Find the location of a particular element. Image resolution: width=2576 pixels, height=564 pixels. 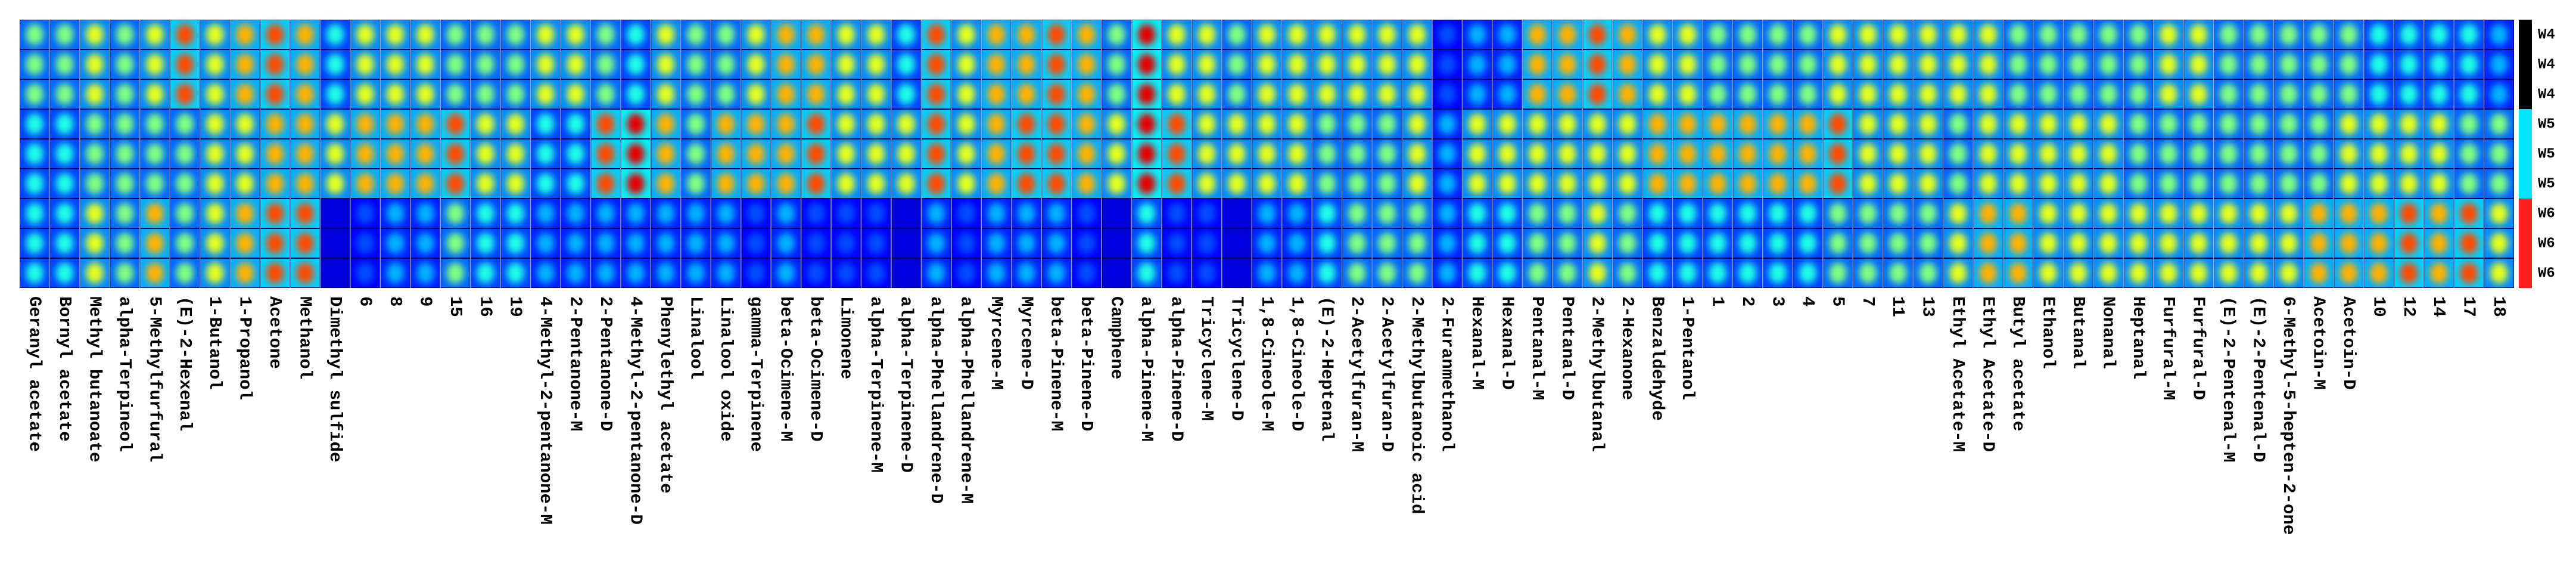

column-label: 2-Hexanone is located at coordinates (1627, 348).